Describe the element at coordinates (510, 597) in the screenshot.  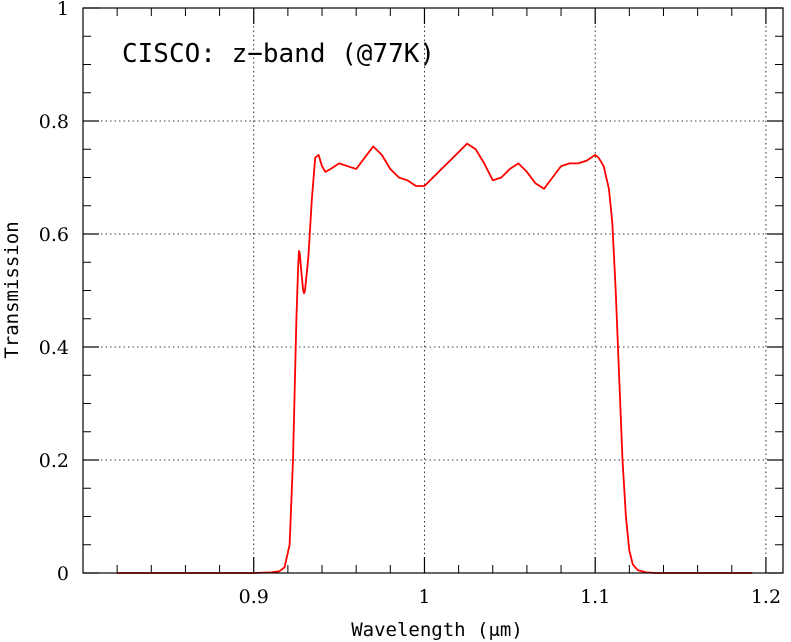
I see `x-tick-labels: 0.9 1 1.1 1.2` at that location.